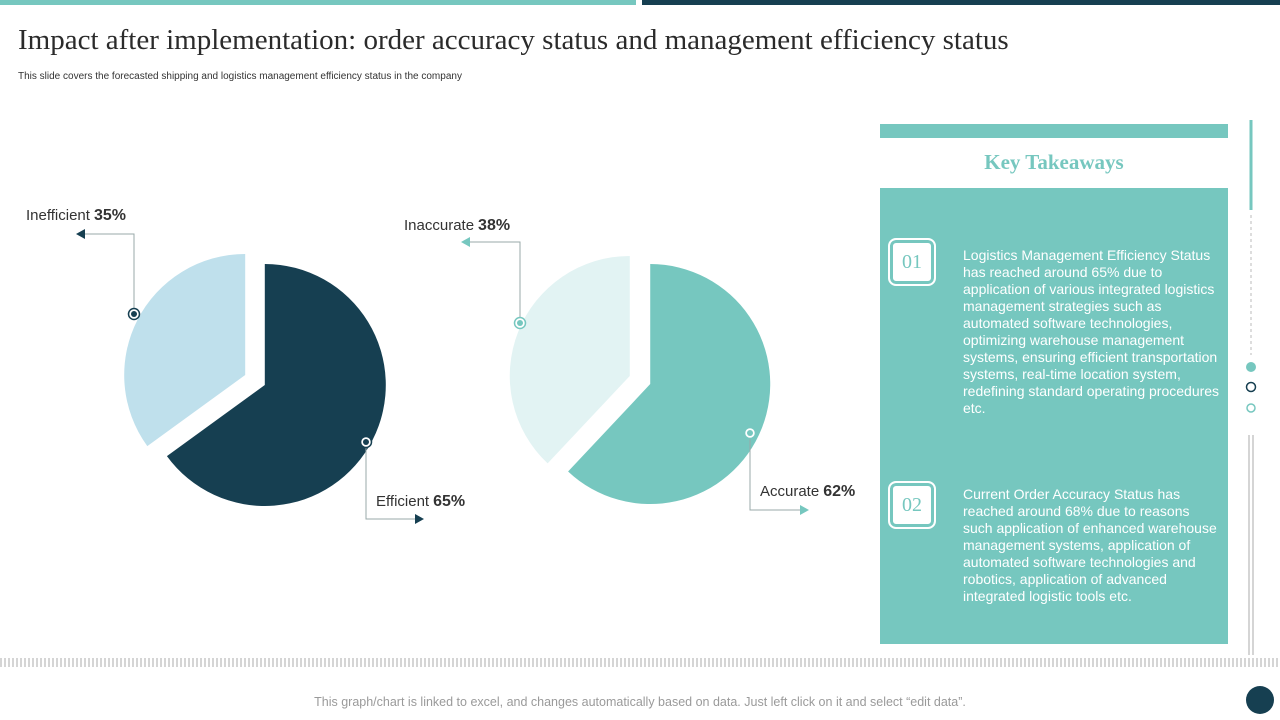 This screenshot has width=1280, height=720. What do you see at coordinates (1260, 700) in the screenshot?
I see `corner-dot` at bounding box center [1260, 700].